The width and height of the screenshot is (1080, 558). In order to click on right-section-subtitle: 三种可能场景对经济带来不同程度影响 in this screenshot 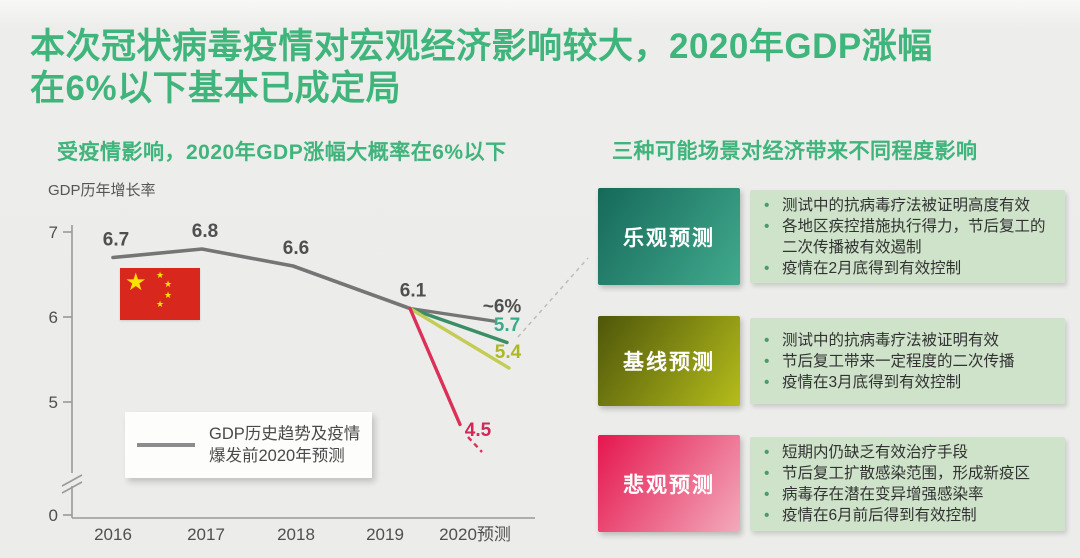, I will do `click(795, 151)`.